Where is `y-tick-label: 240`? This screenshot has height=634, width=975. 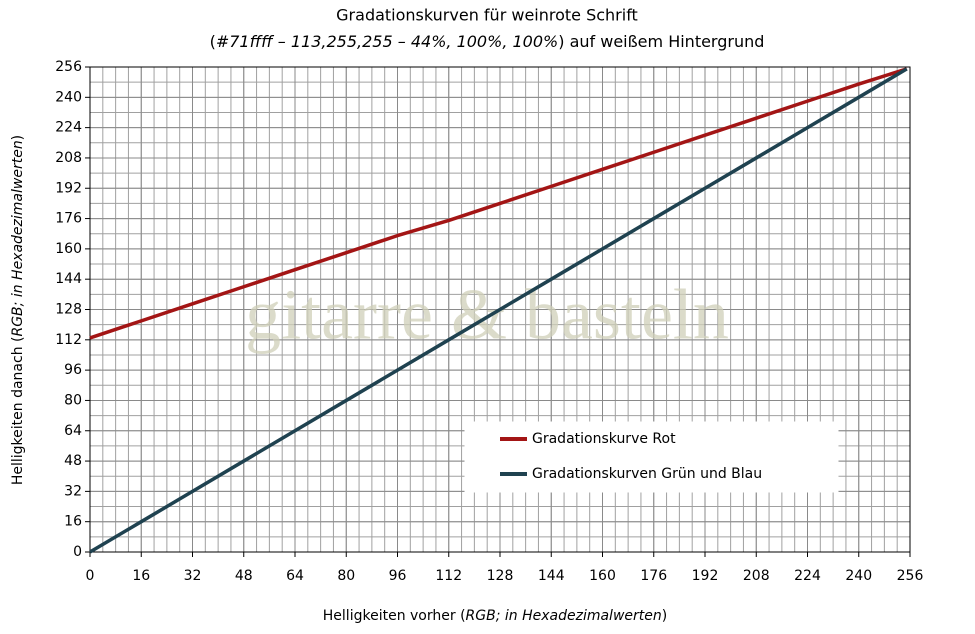
y-tick-label: 240 is located at coordinates (68, 97).